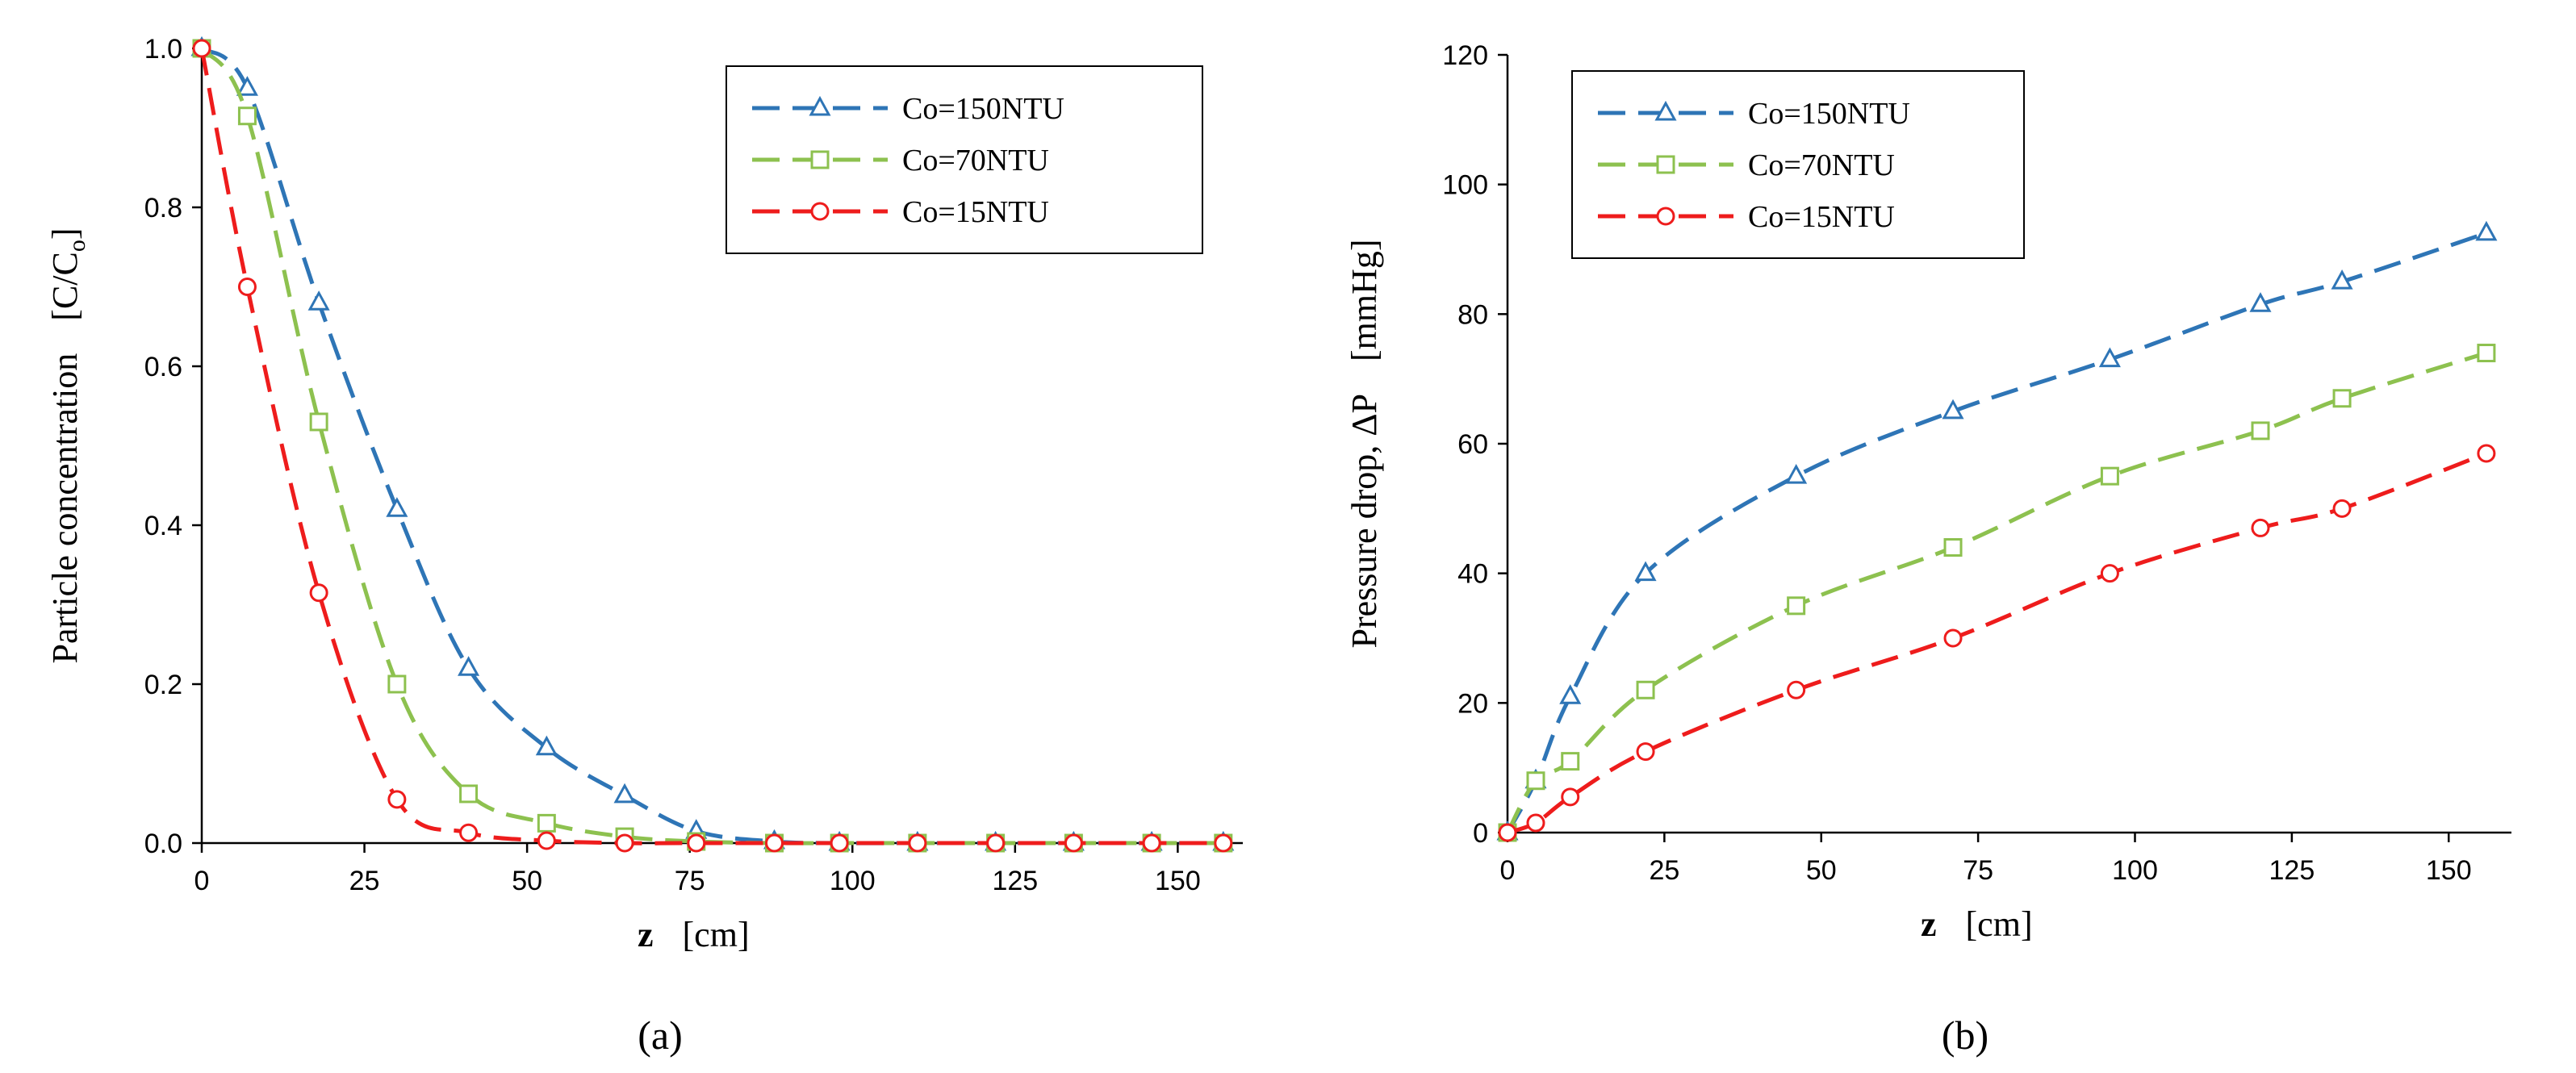  I want to click on y-axis-unit: [C/C, so click(65, 286).